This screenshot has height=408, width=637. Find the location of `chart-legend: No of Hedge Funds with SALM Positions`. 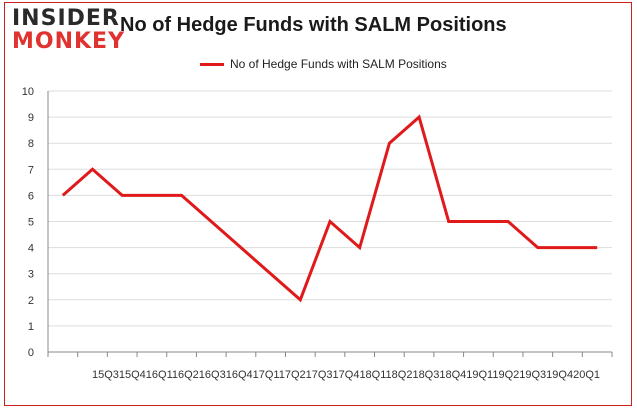

chart-legend: No of Hedge Funds with SALM Positions is located at coordinates (323, 64).